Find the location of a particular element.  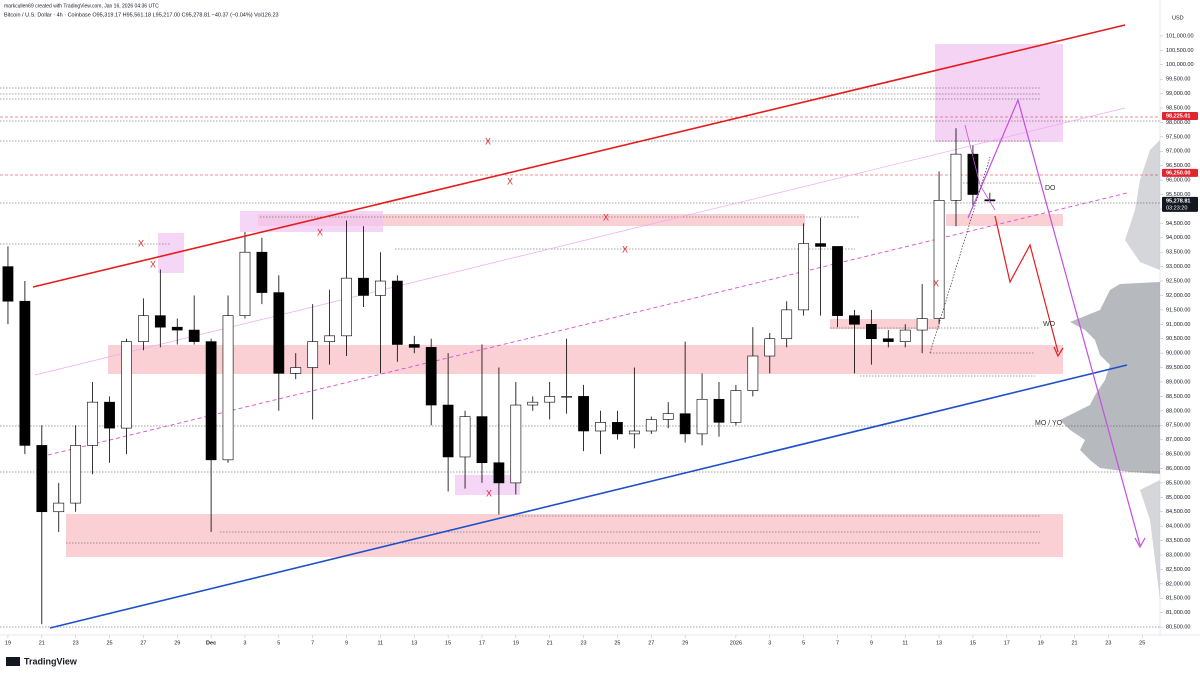

currency: USD is located at coordinates (1178, 18).